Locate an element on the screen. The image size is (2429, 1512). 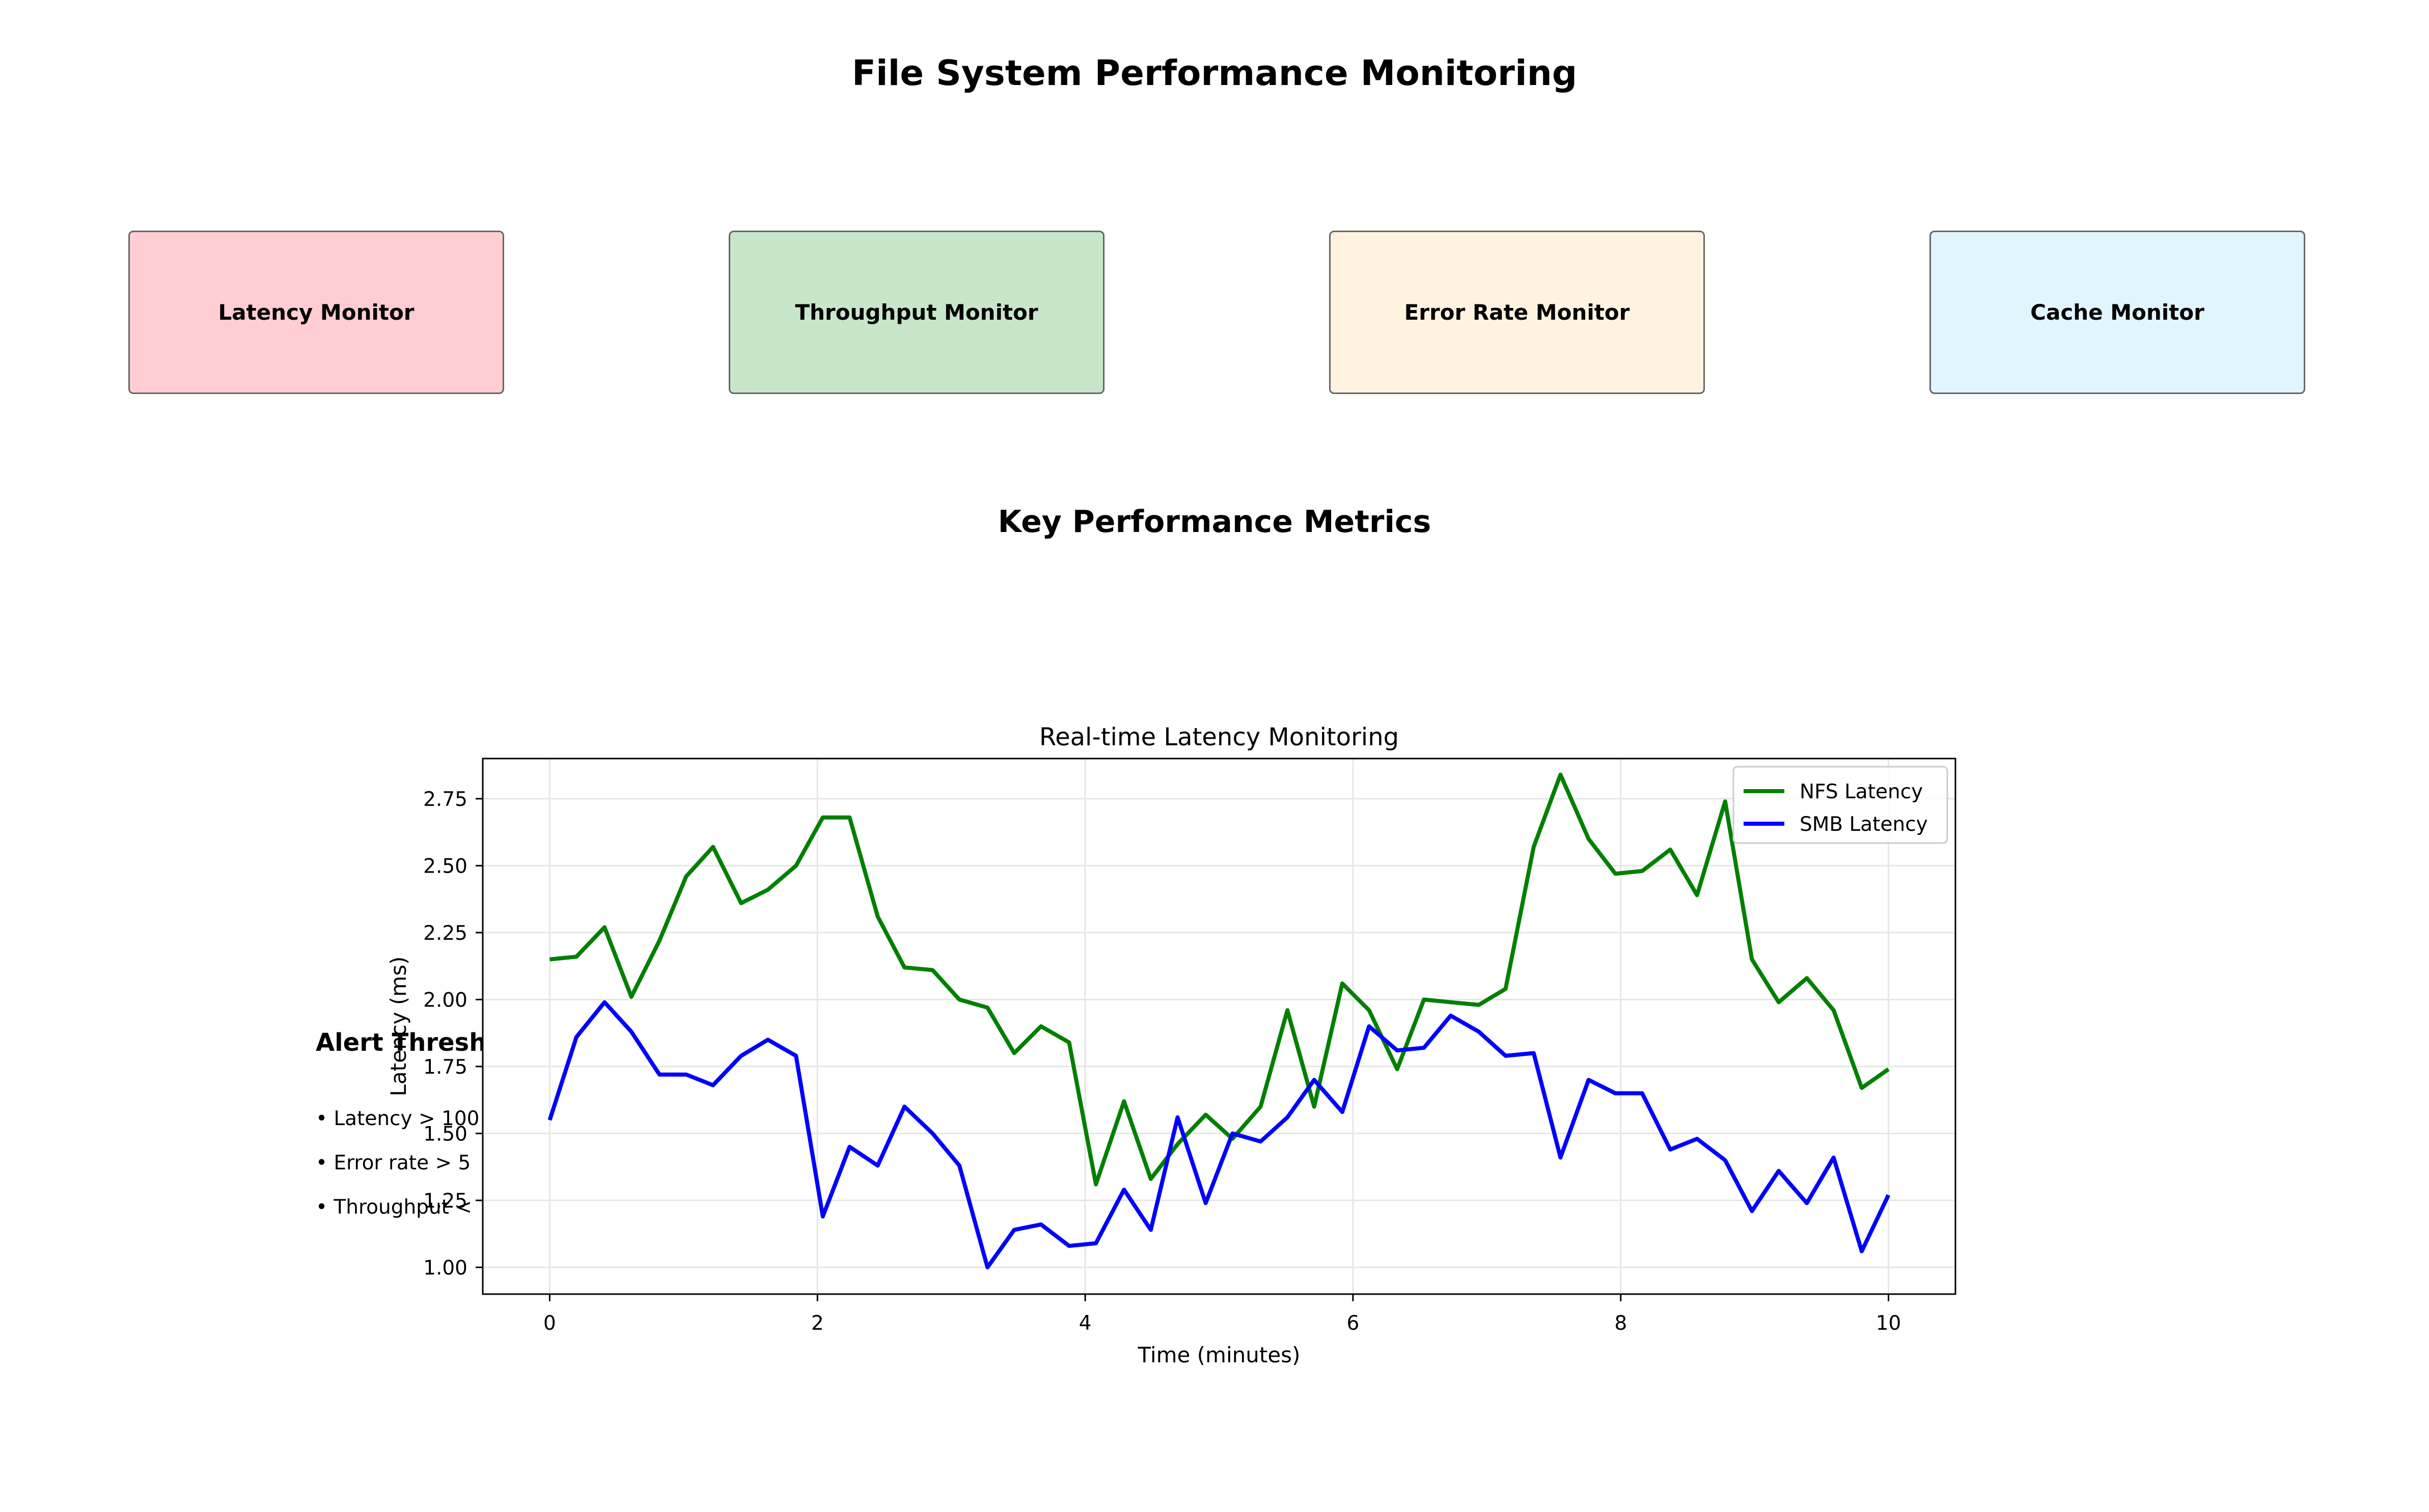
chart-title: Real-time Latency Monitoring is located at coordinates (1219, 737).